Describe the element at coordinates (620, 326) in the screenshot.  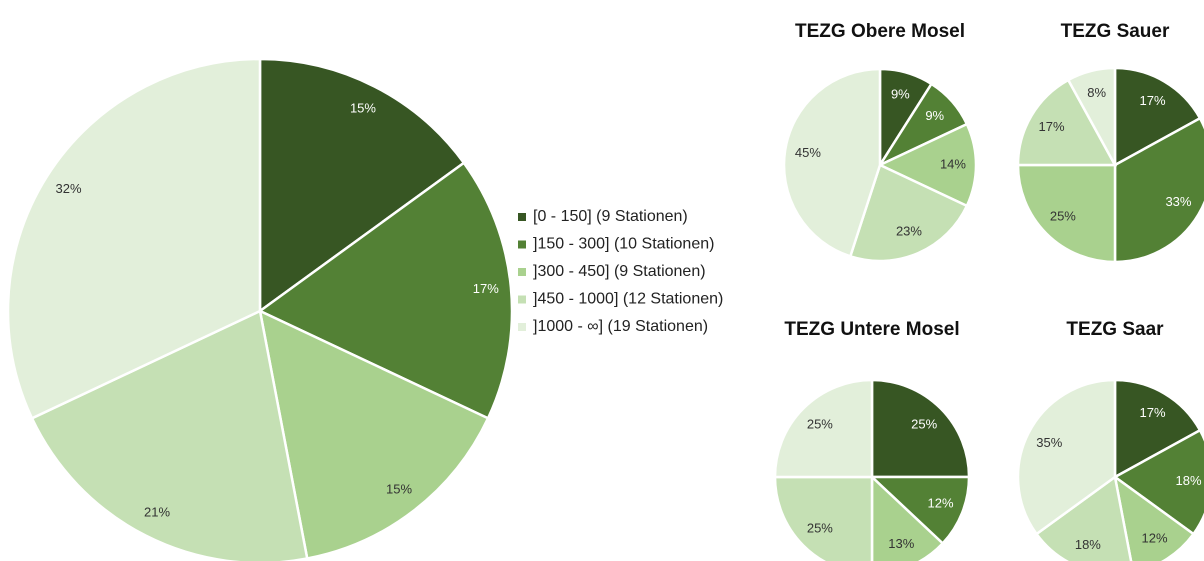
I see `legend-label: ]1000 - ∞] (19 Stationen)` at that location.